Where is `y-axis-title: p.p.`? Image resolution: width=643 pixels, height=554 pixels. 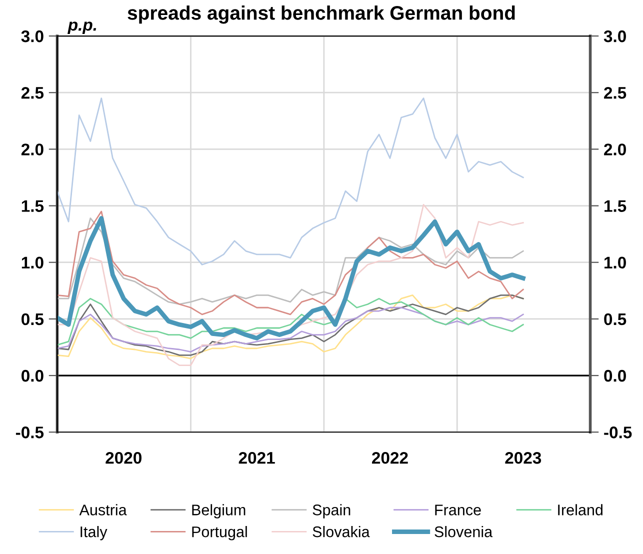
y-axis-title: p.p. is located at coordinates (82, 28).